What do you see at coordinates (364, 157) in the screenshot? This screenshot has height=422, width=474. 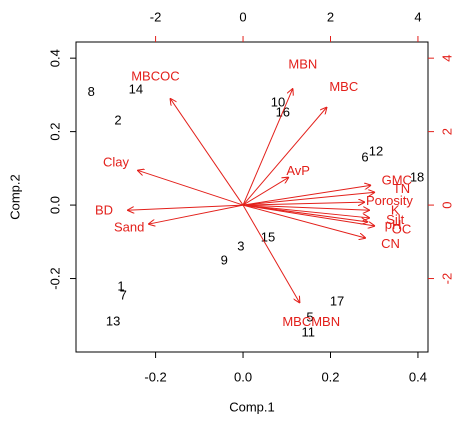 I see `point-label: 6` at bounding box center [364, 157].